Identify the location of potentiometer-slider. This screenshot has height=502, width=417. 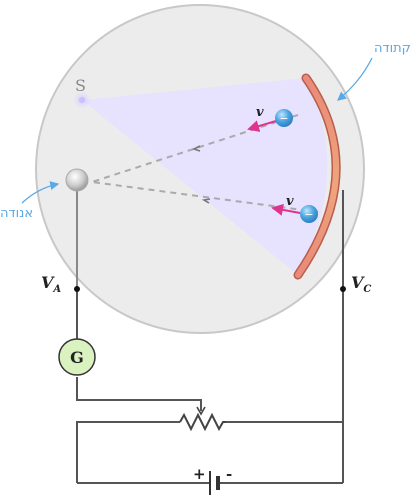
(201, 411).